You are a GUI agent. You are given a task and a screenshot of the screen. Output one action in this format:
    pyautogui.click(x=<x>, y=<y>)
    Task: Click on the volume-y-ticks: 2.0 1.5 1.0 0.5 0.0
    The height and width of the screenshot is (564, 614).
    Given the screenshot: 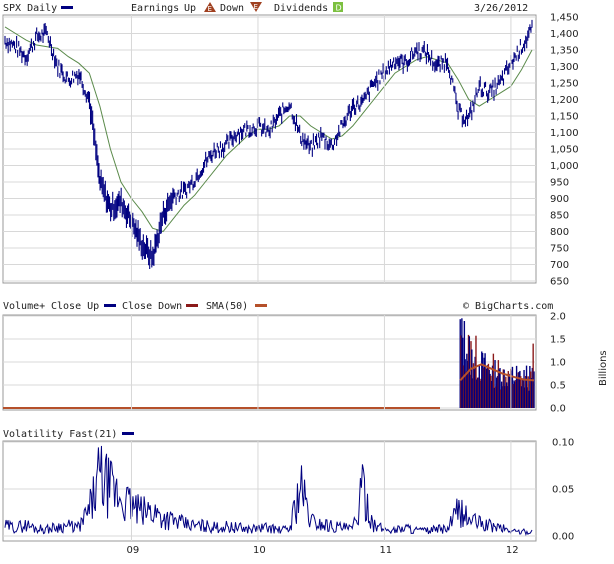 What is the action you would take?
    pyautogui.click(x=558, y=363)
    